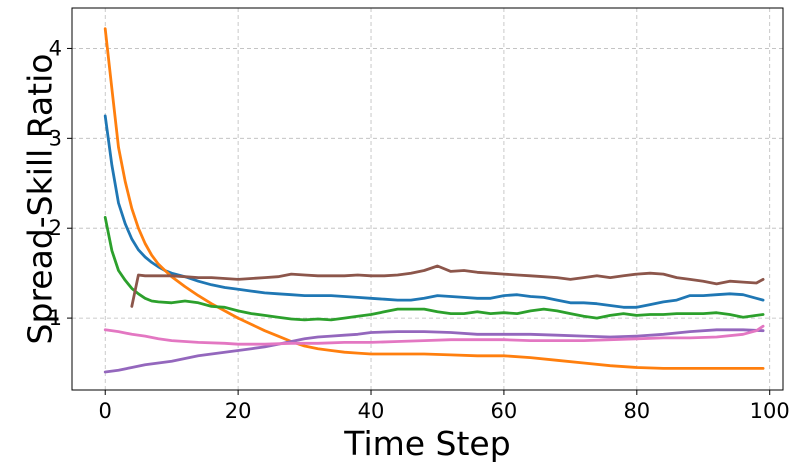 The image size is (793, 470). I want to click on x-axis: 0 20 40 60 80 100, so click(444, 406).